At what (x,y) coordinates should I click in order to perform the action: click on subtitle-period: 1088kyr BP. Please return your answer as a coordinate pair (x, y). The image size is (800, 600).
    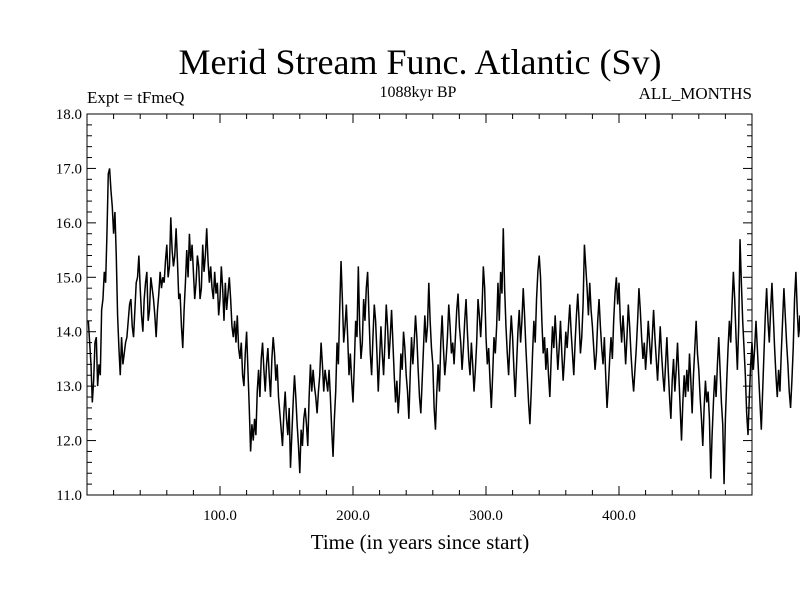
    Looking at the image, I should click on (418, 92).